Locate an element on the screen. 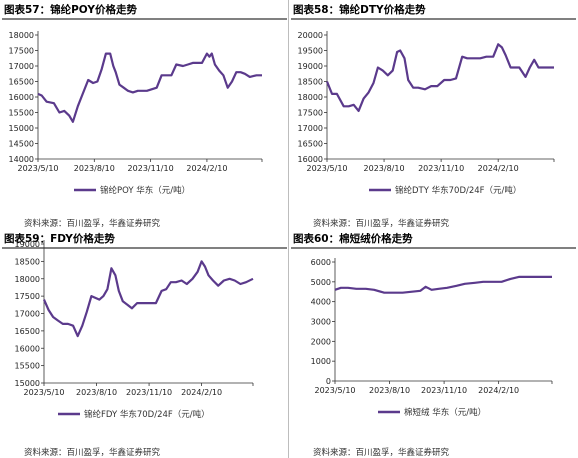 The height and width of the screenshot is (458, 578). y-tick-label: 3000 is located at coordinates (321, 322).